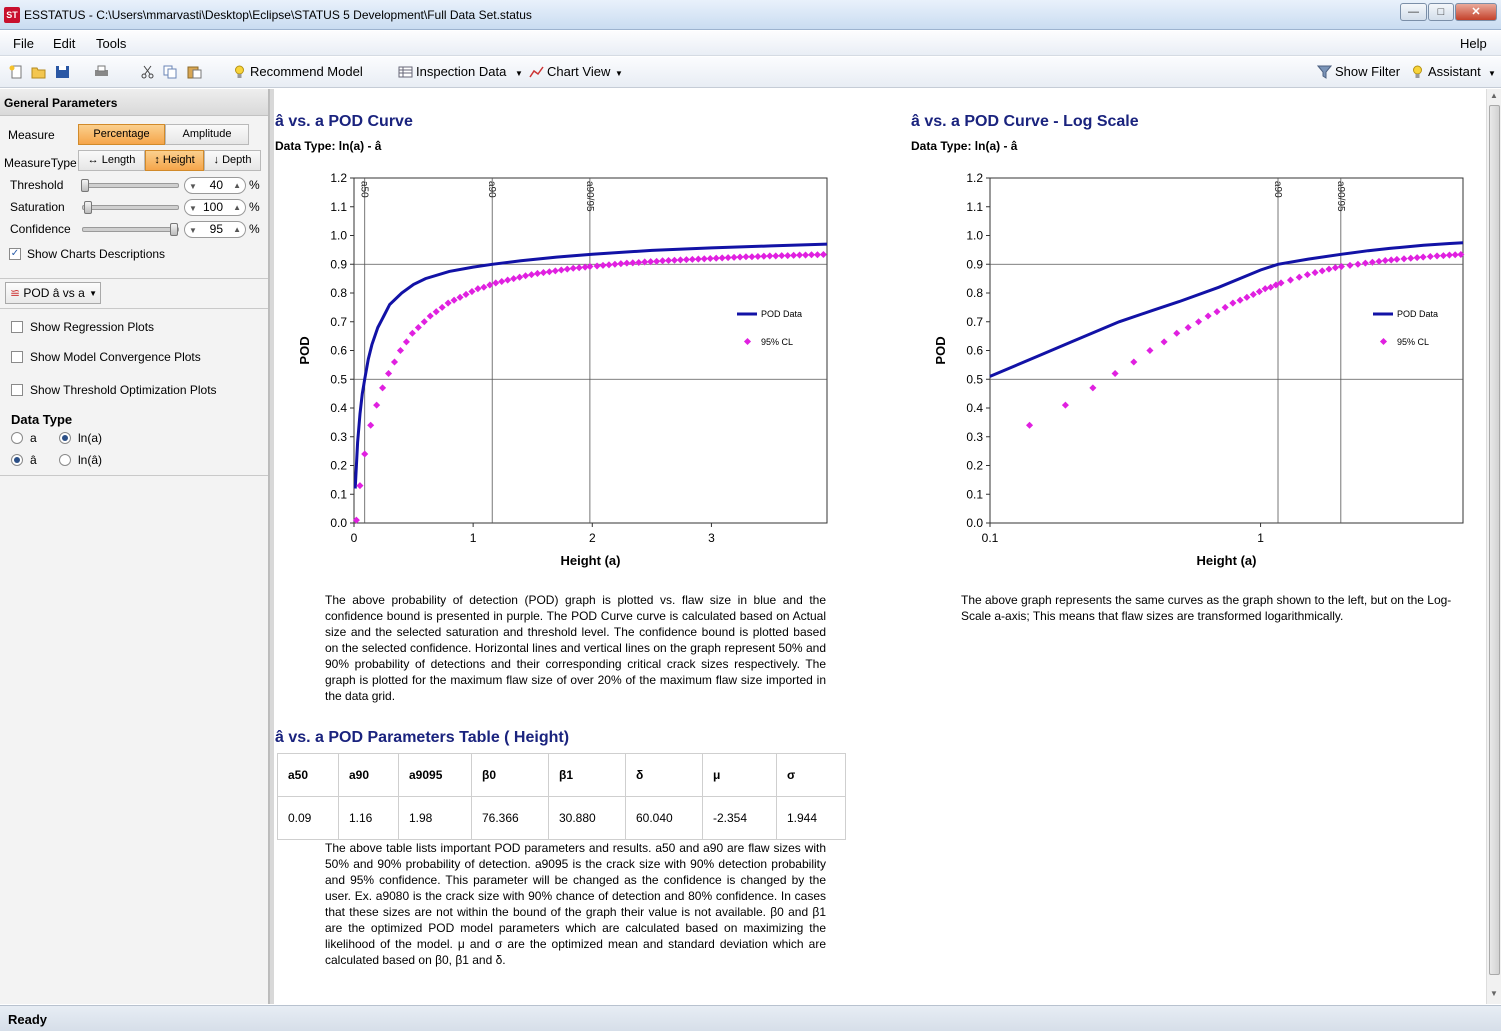 This screenshot has height=1031, width=1501. I want to click on copy-icon, so click(170, 72).